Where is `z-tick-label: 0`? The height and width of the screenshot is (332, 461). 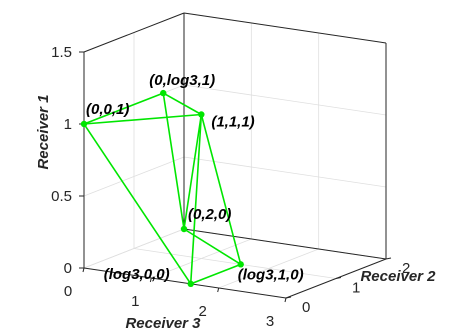 z-tick-label: 0 is located at coordinates (68, 268).